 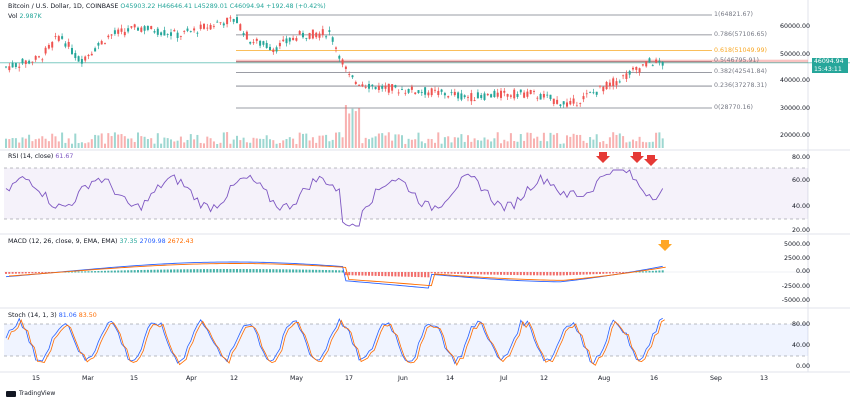 What do you see at coordinates (30, 393) in the screenshot?
I see `tradingview-branding: TradingView` at bounding box center [30, 393].